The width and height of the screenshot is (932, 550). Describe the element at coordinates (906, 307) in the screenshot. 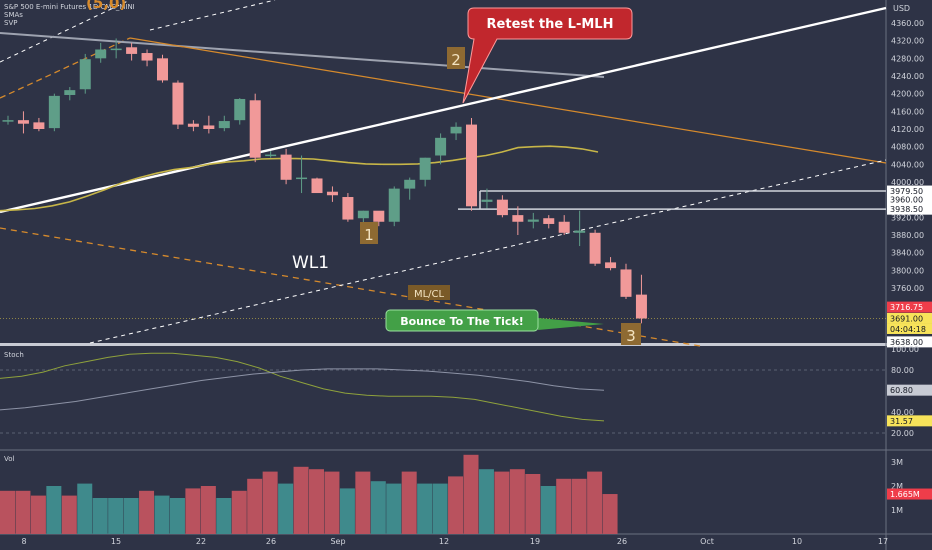

I see `price-badge-label: 3716.75` at that location.